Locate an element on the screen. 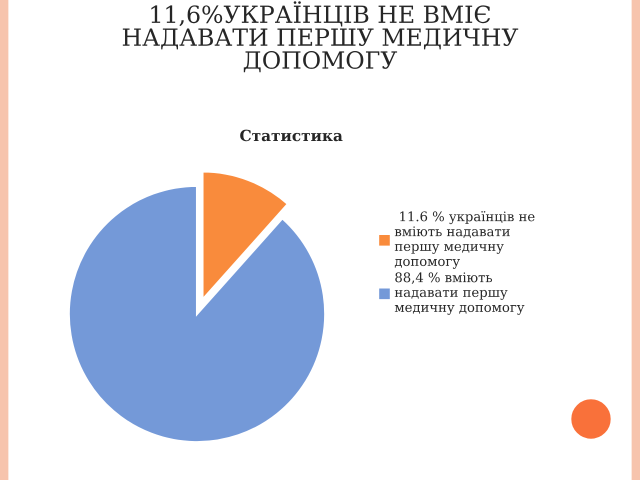  chart-title: 11,6%УКРАЇНЦІВ НЕ ВМІЄ НАДАВАТИ ПЕРШУ МЕДИЧНУ ДОПОМОГУ is located at coordinates (320, 36).